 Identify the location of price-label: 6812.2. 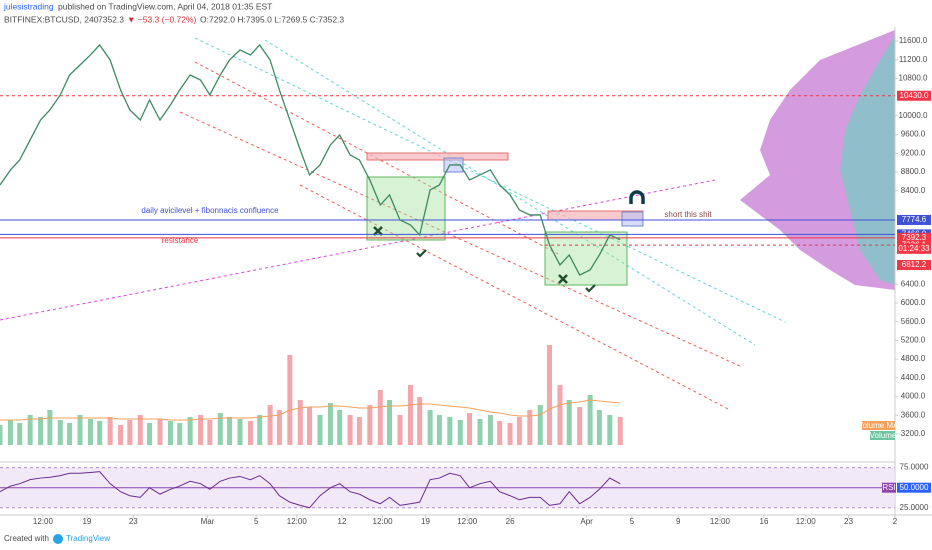
(914, 264).